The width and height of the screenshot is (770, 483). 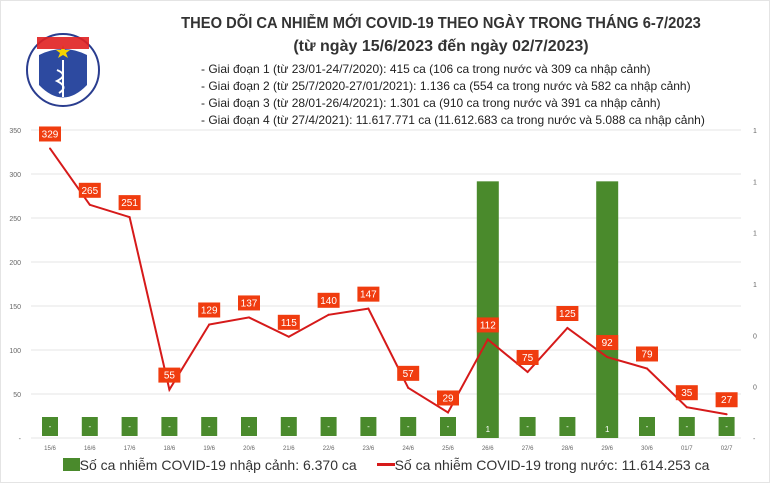 I want to click on left-axis-tick-label: 200, so click(x=15, y=263).